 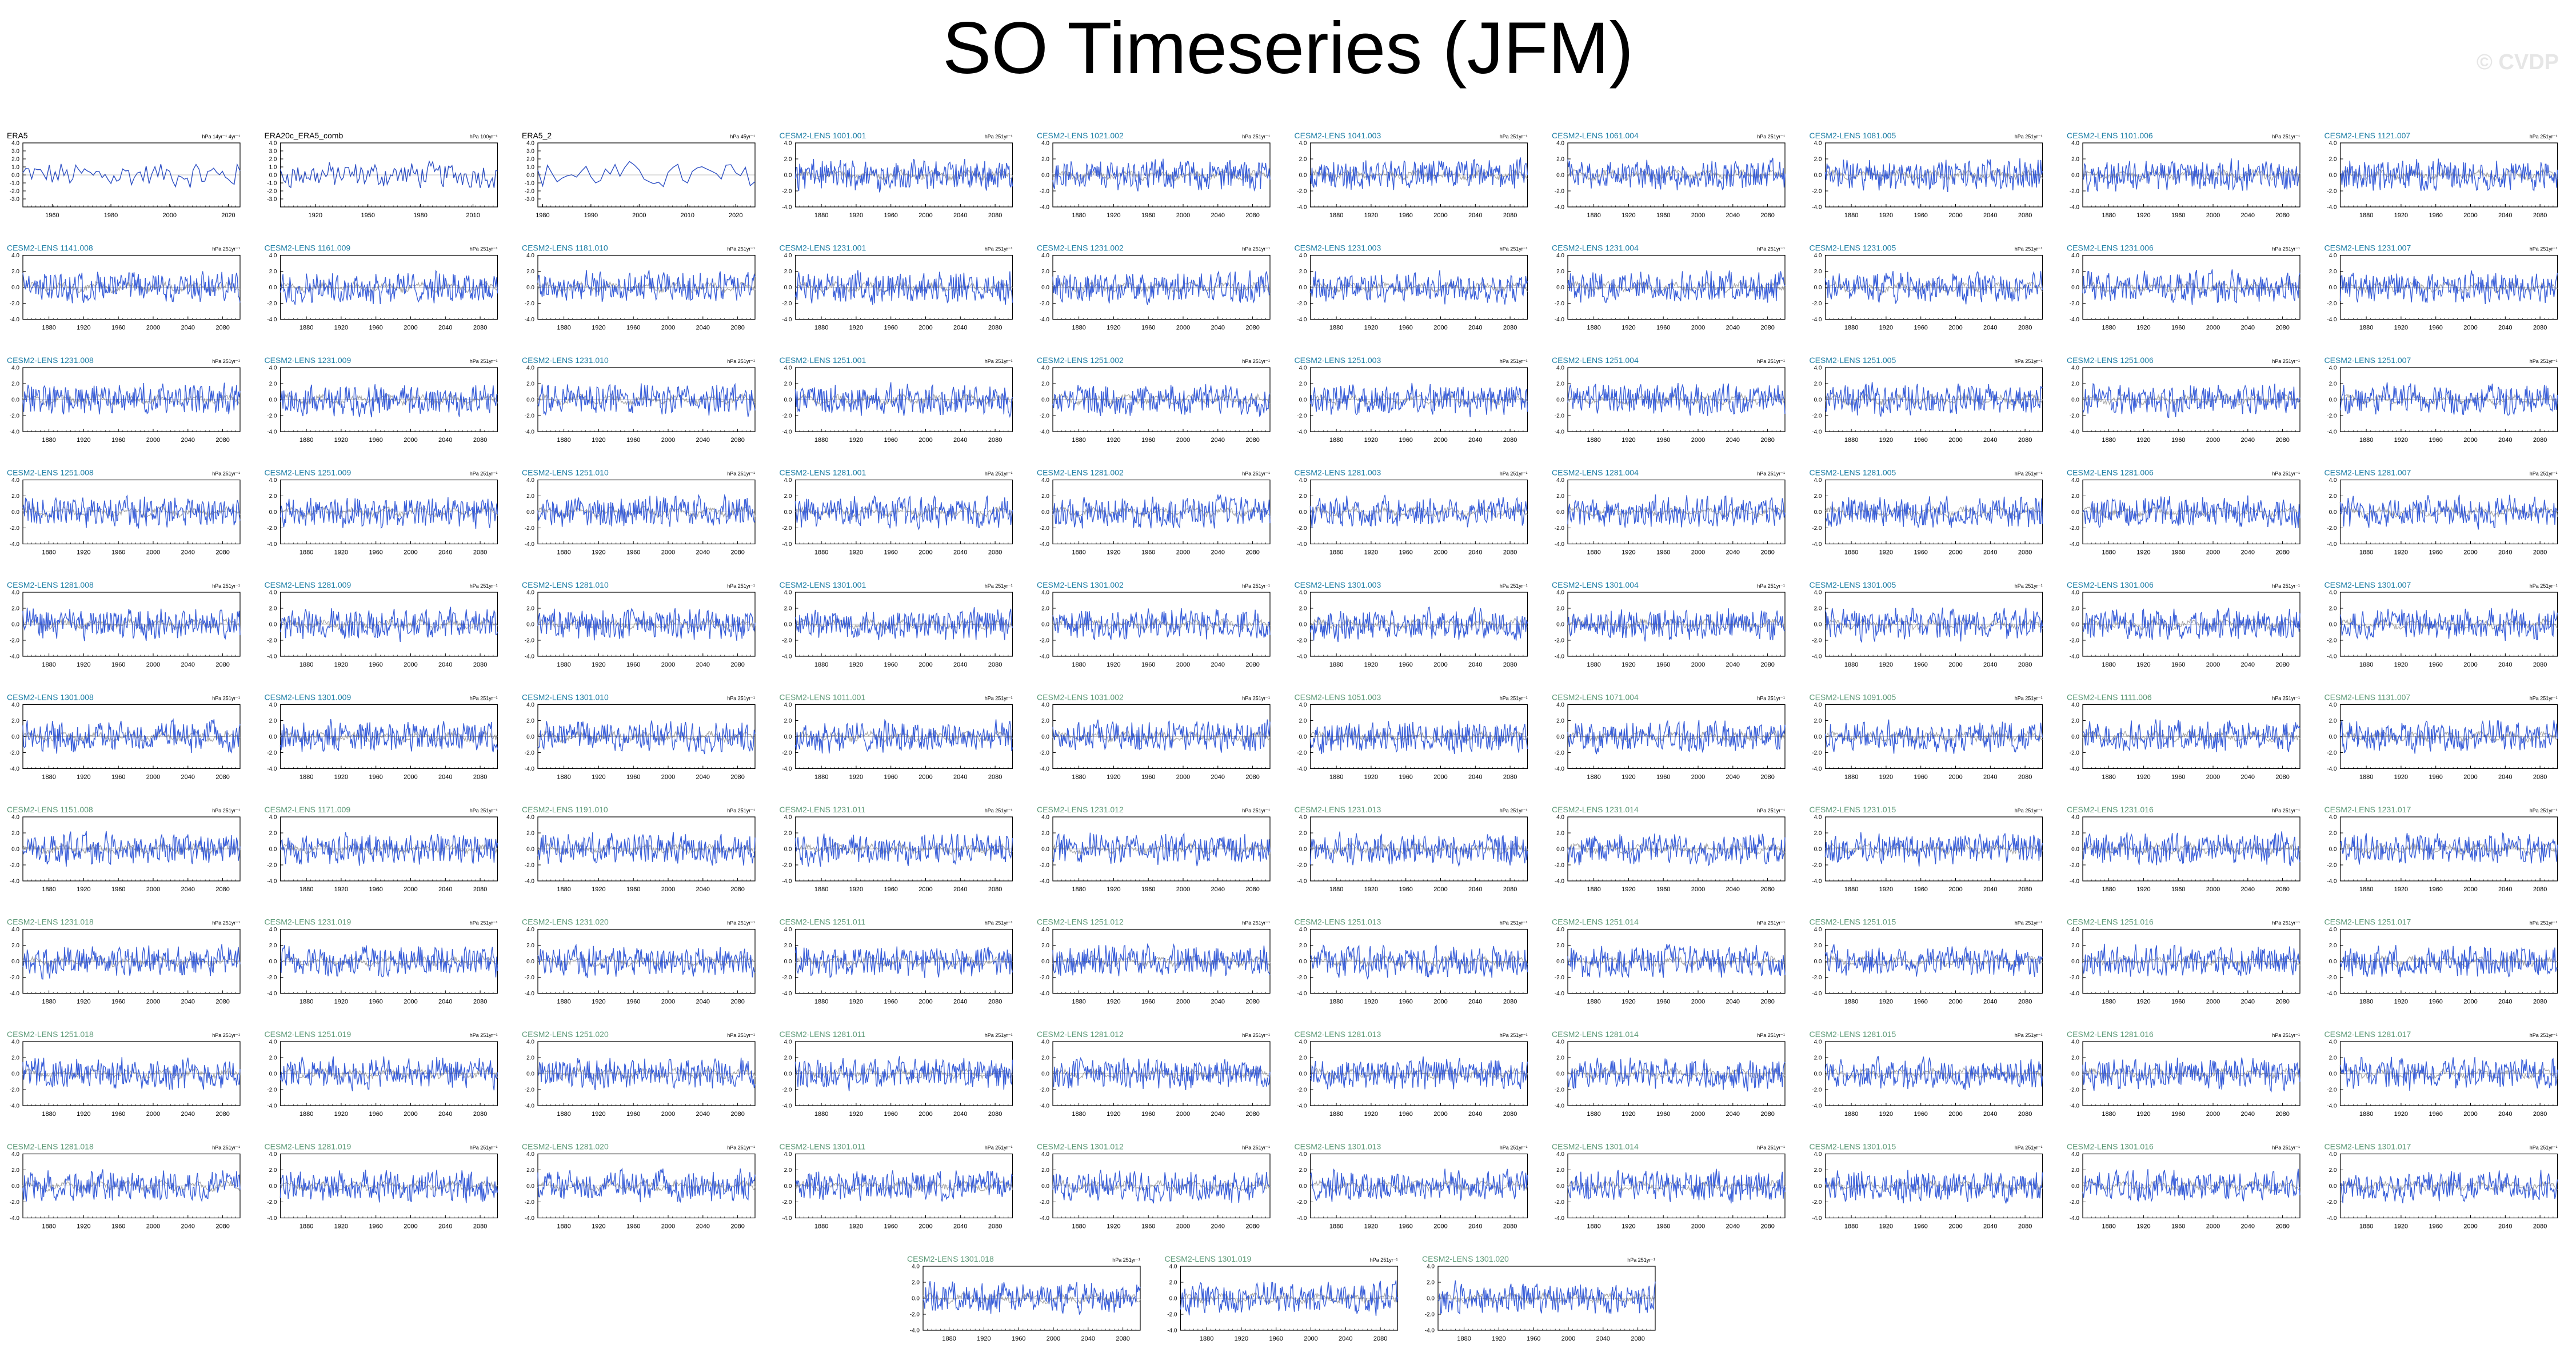 I want to click on panel-label: CESM2-LENS 1231.010, so click(x=565, y=360).